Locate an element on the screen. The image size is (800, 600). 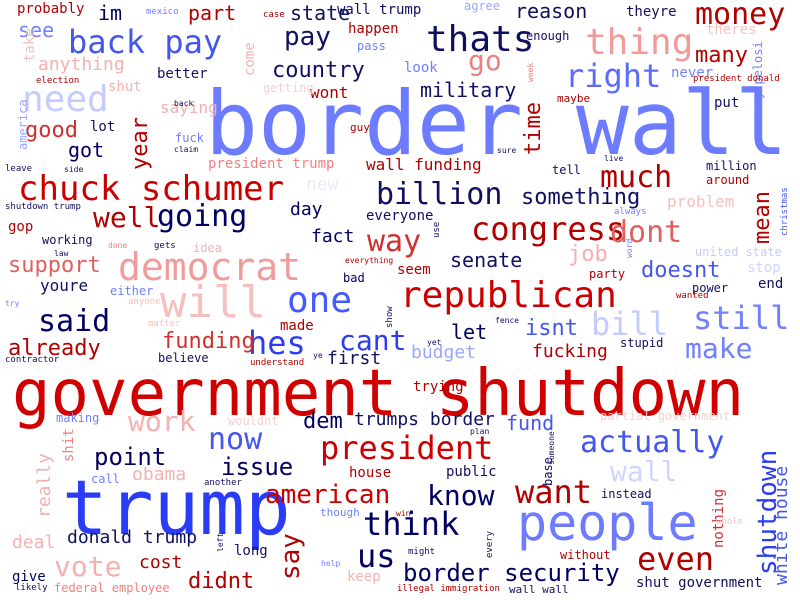
word-another: another is located at coordinates (223, 483).